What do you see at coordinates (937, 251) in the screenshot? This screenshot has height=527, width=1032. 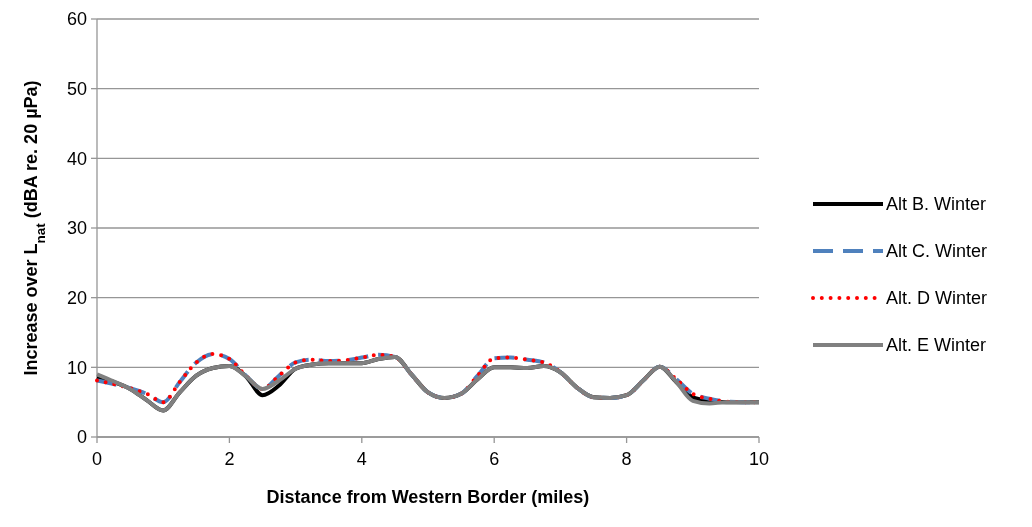 I see `legend-label: Alt C. Winter` at bounding box center [937, 251].